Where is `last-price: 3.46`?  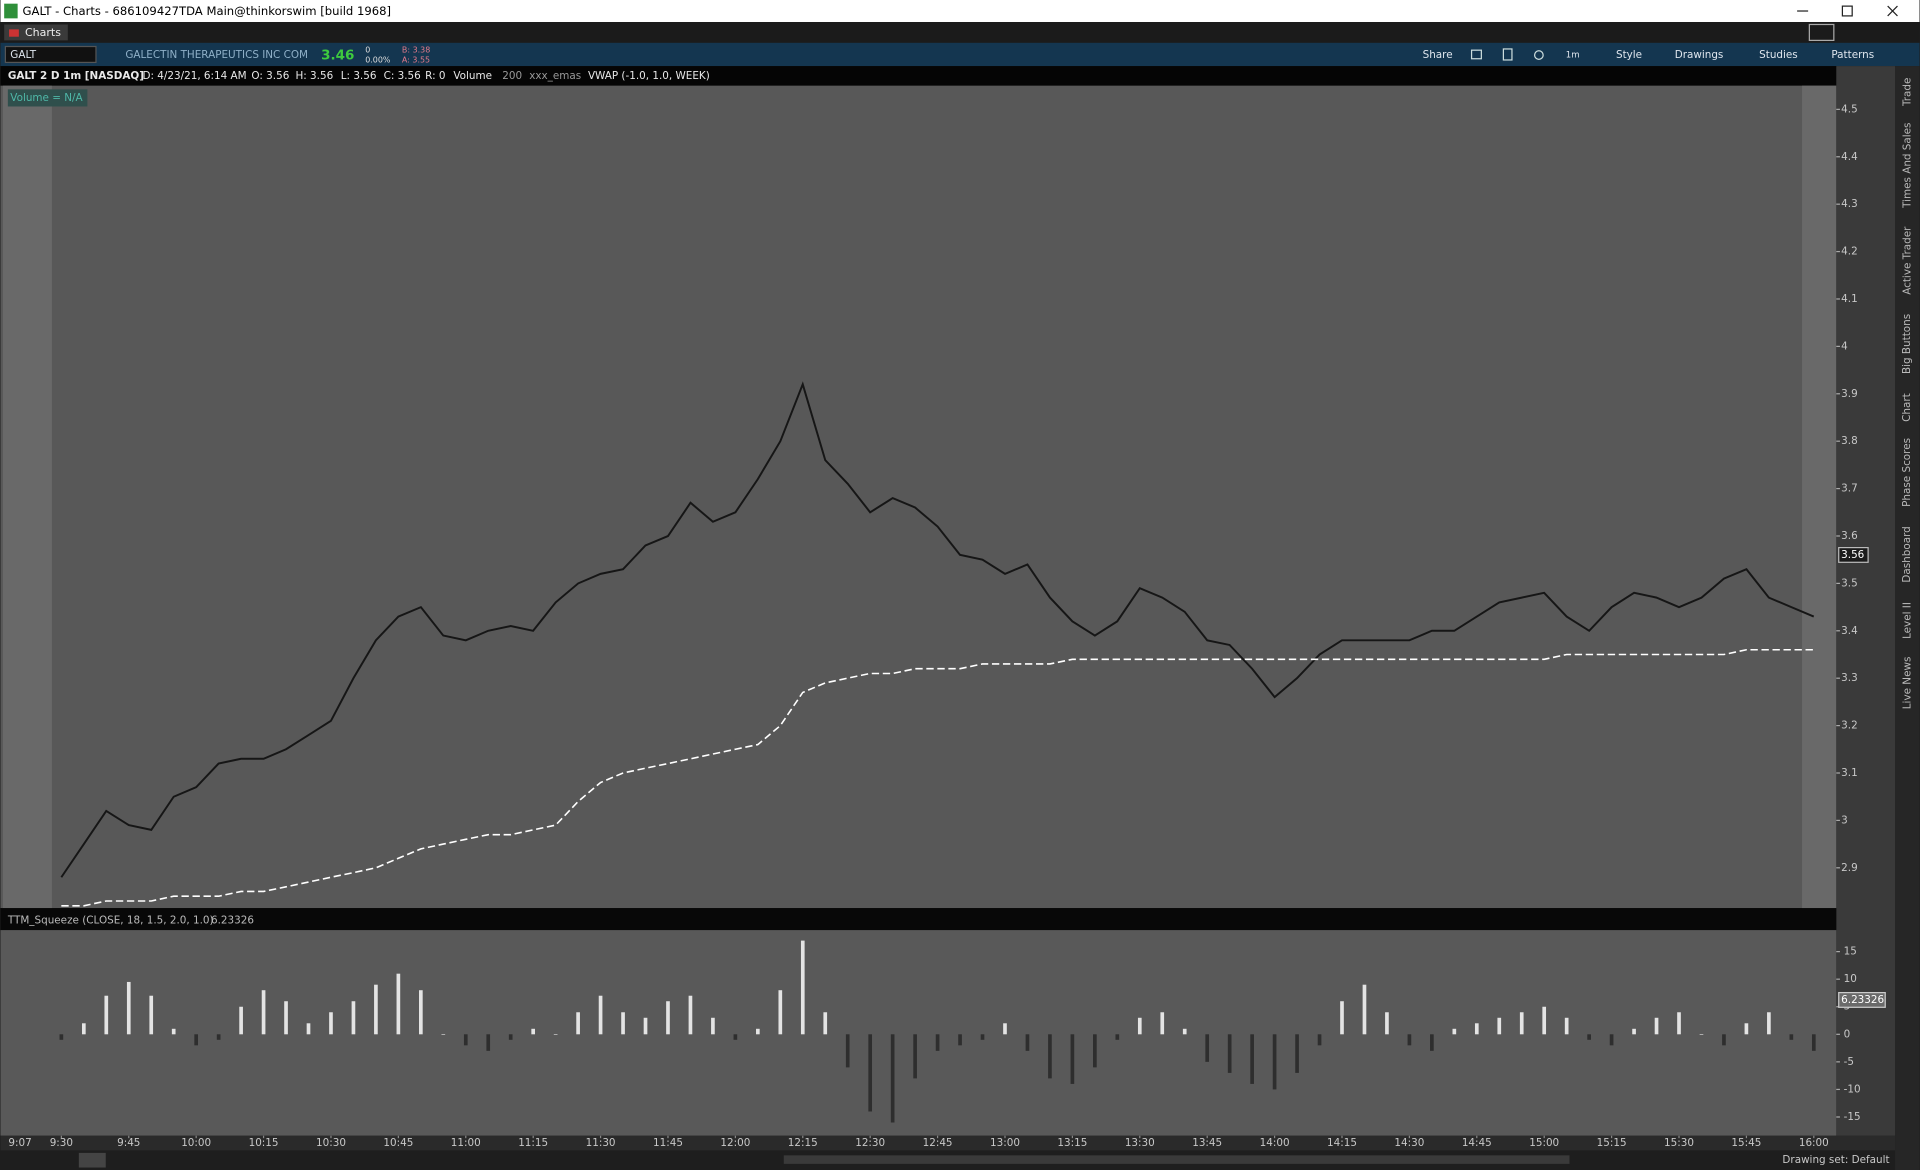
last-price: 3.46 is located at coordinates (337, 56).